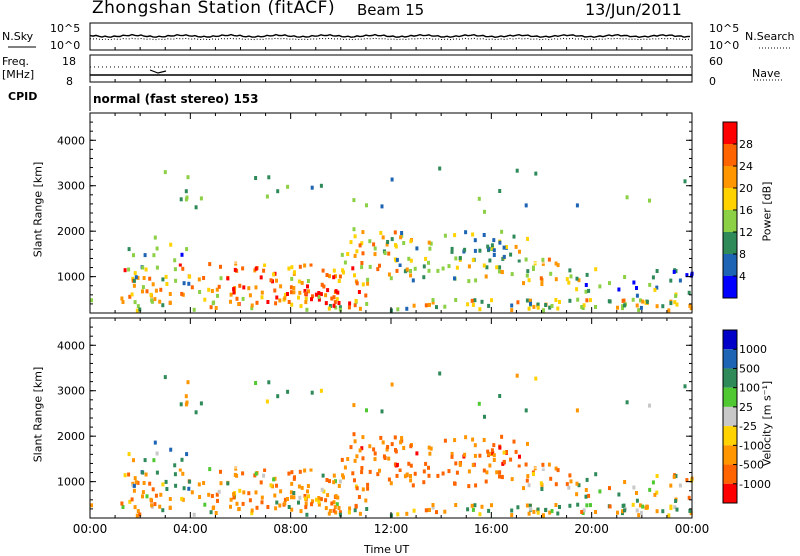 This screenshot has width=800, height=556. What do you see at coordinates (18, 36) in the screenshot?
I see `nsky-label: N.Sky` at bounding box center [18, 36].